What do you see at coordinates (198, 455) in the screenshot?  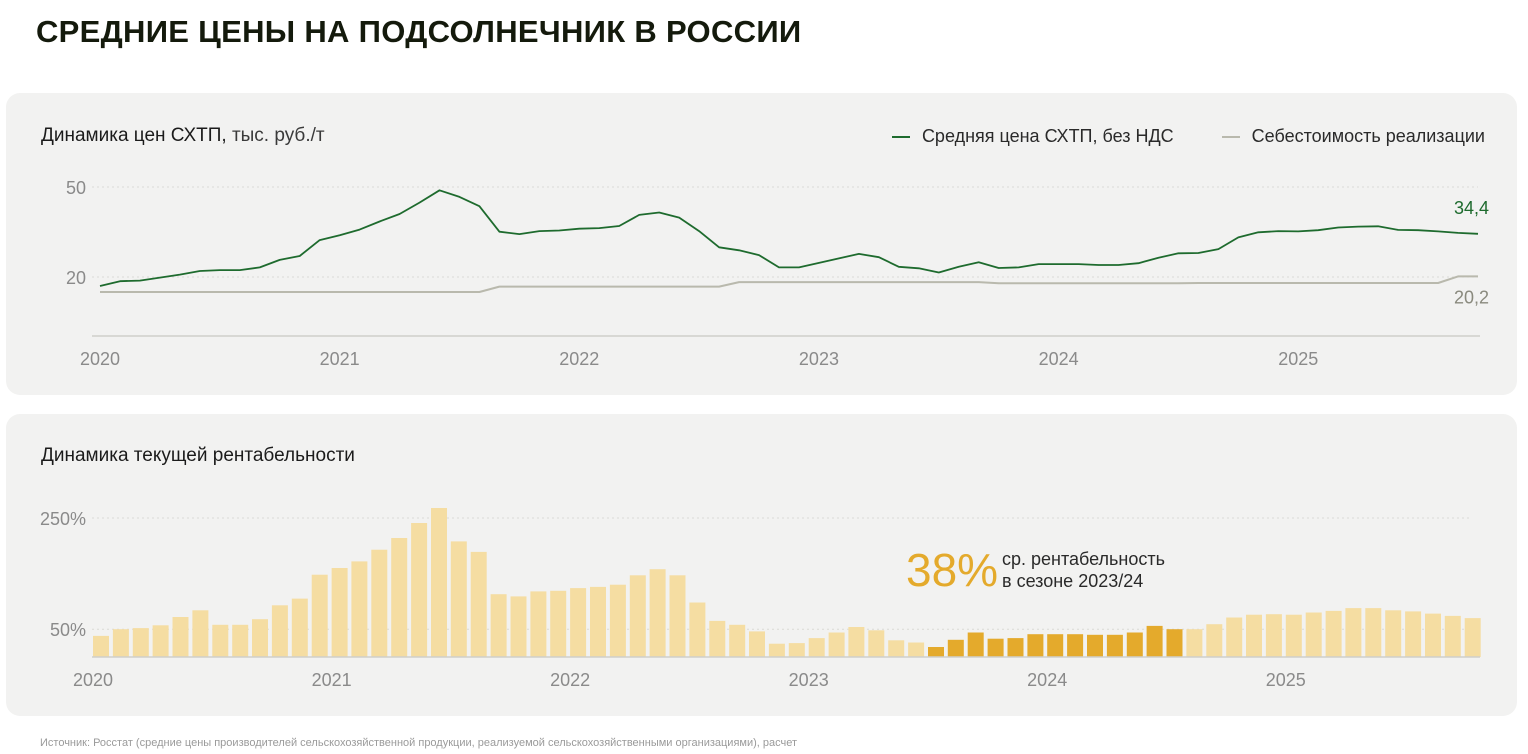 I see `profitability-chart-title: Динамика текущей рентабельности` at bounding box center [198, 455].